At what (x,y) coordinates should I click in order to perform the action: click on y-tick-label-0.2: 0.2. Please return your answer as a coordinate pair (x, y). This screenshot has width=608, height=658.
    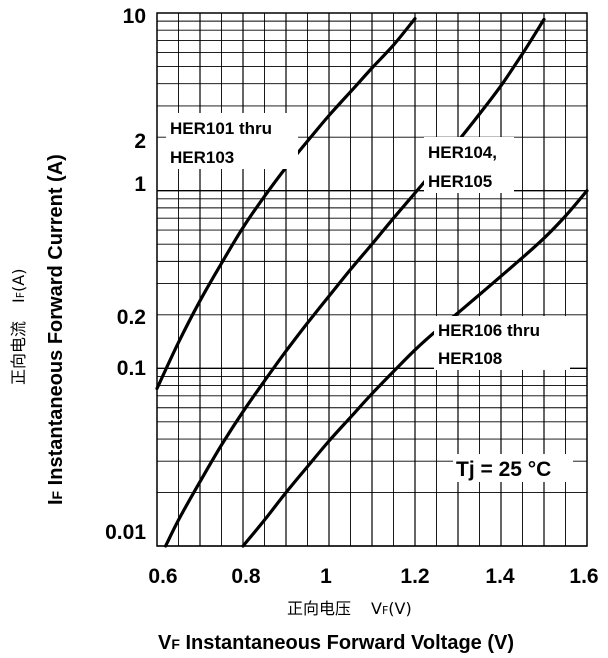
    Looking at the image, I should click on (131, 317).